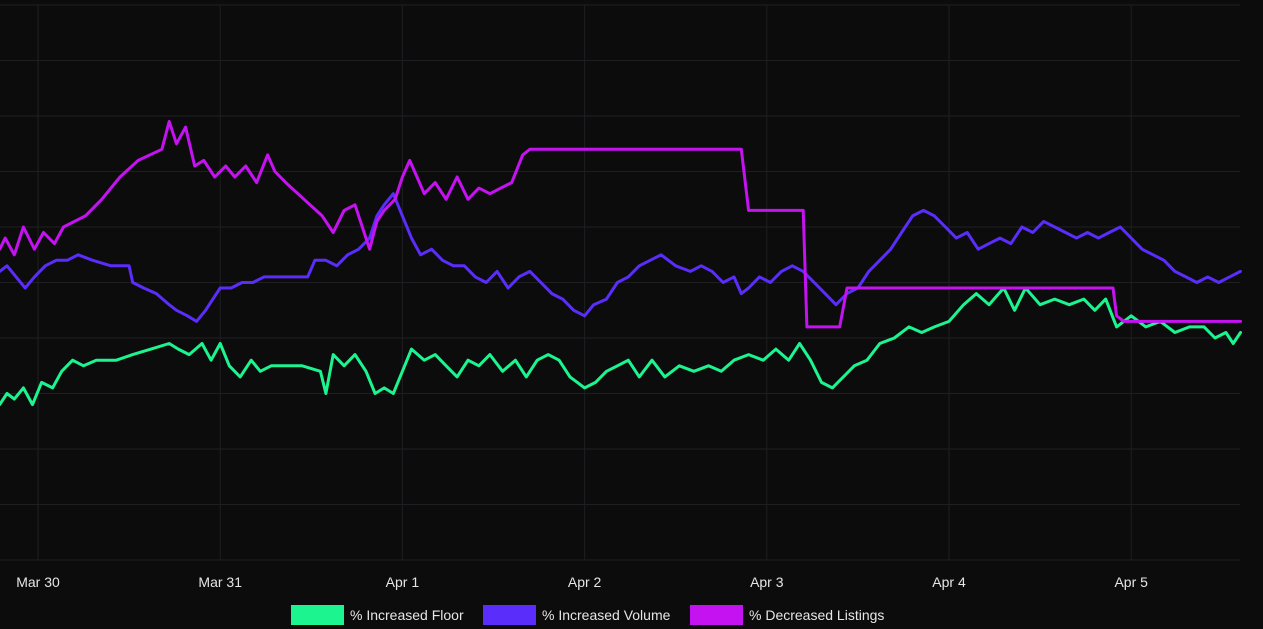 The image size is (1263, 629). Describe the element at coordinates (585, 582) in the screenshot. I see `x-tick-label: Apr 2` at that location.